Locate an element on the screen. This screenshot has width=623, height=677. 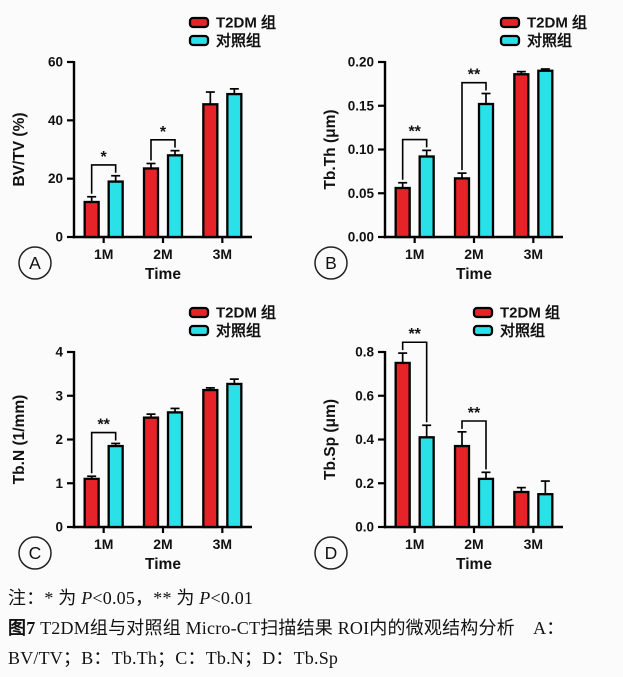
y-tick-label: 0 is located at coordinates (59, 527).